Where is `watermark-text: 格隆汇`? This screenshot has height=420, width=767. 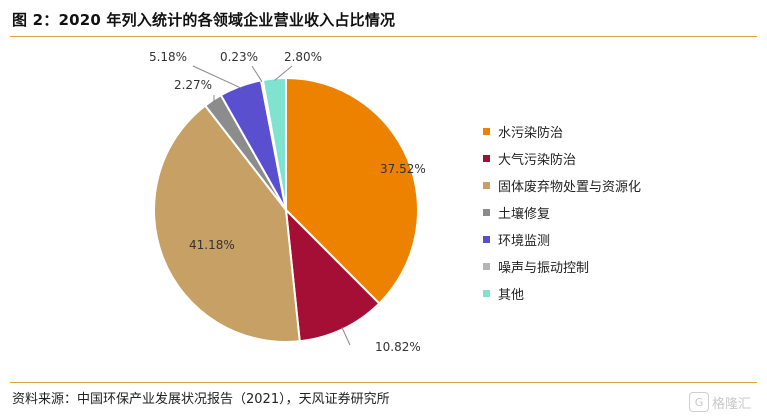
watermark-text: 格隆汇 is located at coordinates (731, 404).